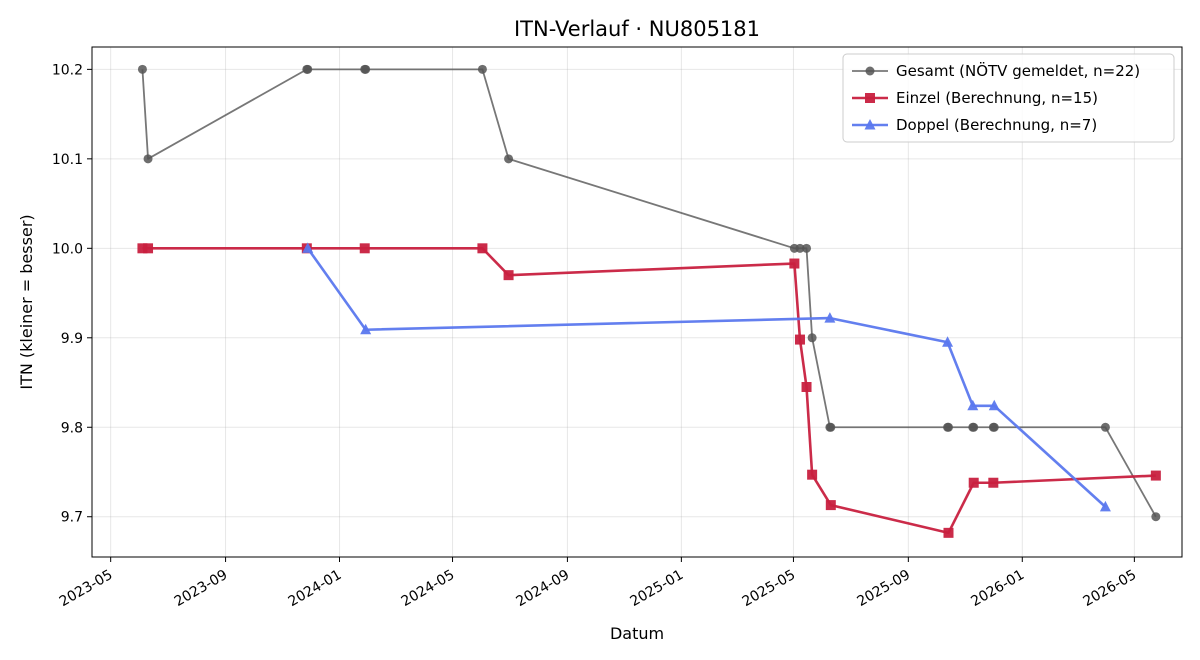  I want to click on legend-label: Gesamt (NÖTV gemeldet, n=22), so click(1018, 70).